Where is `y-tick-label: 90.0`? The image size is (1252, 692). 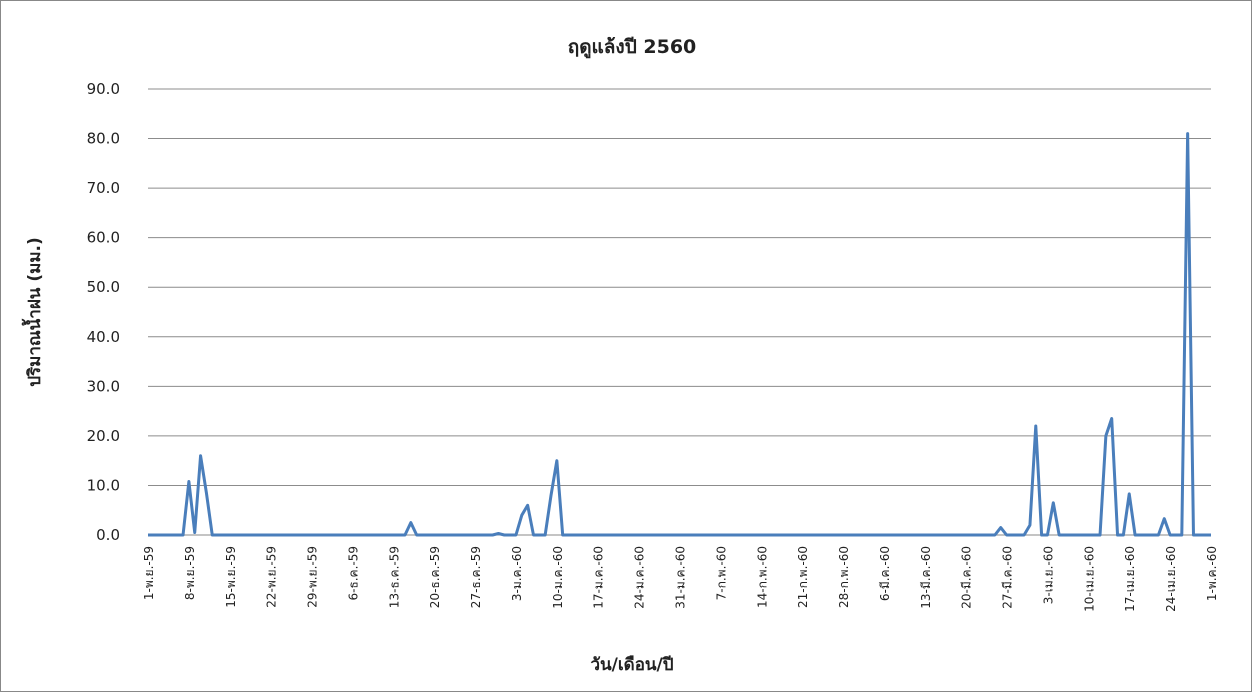
y-tick-label: 90.0 is located at coordinates (103, 89).